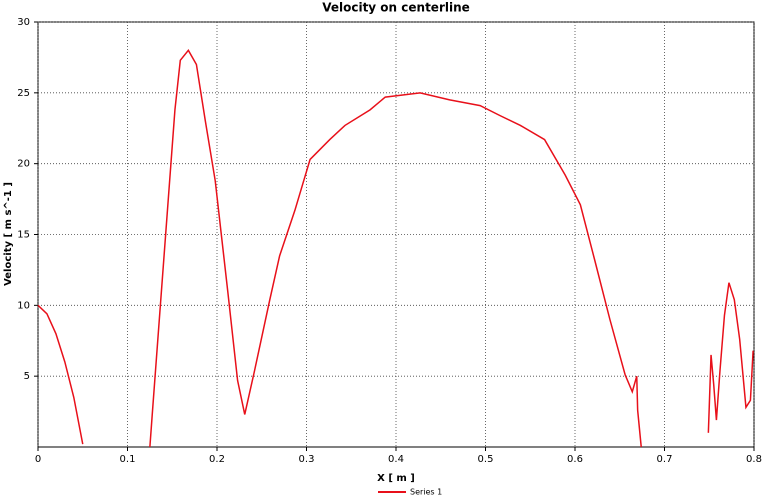 This screenshot has width=768, height=500. What do you see at coordinates (23, 305) in the screenshot?
I see `y-tick-label: 10` at bounding box center [23, 305].